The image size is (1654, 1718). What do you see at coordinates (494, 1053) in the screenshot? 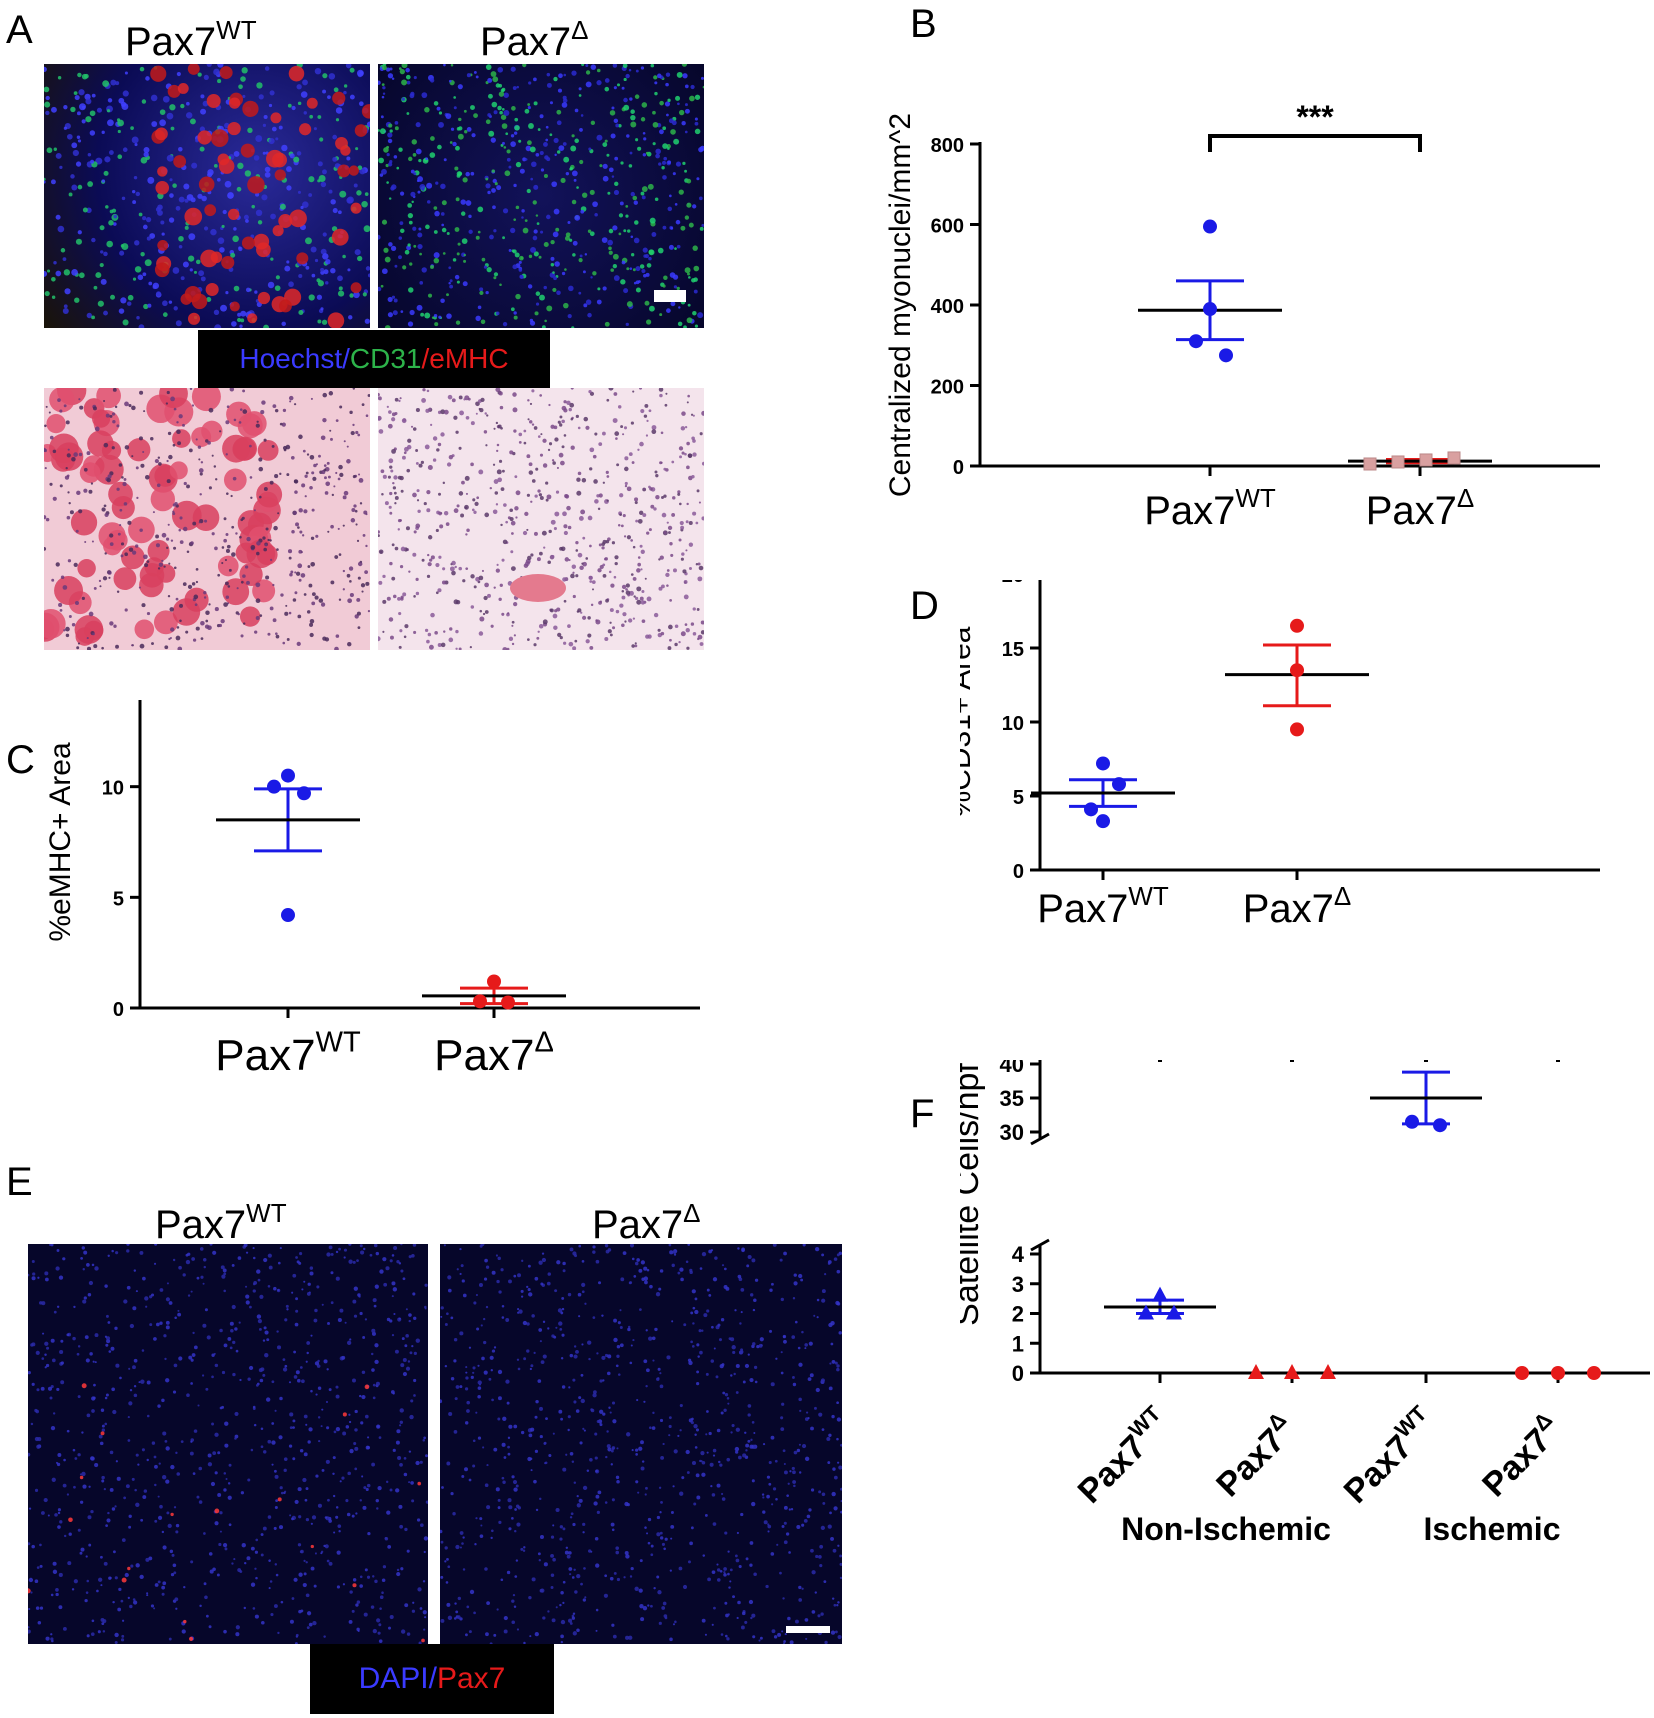
I see `x-tick-label: Pax7Δ` at bounding box center [494, 1053].